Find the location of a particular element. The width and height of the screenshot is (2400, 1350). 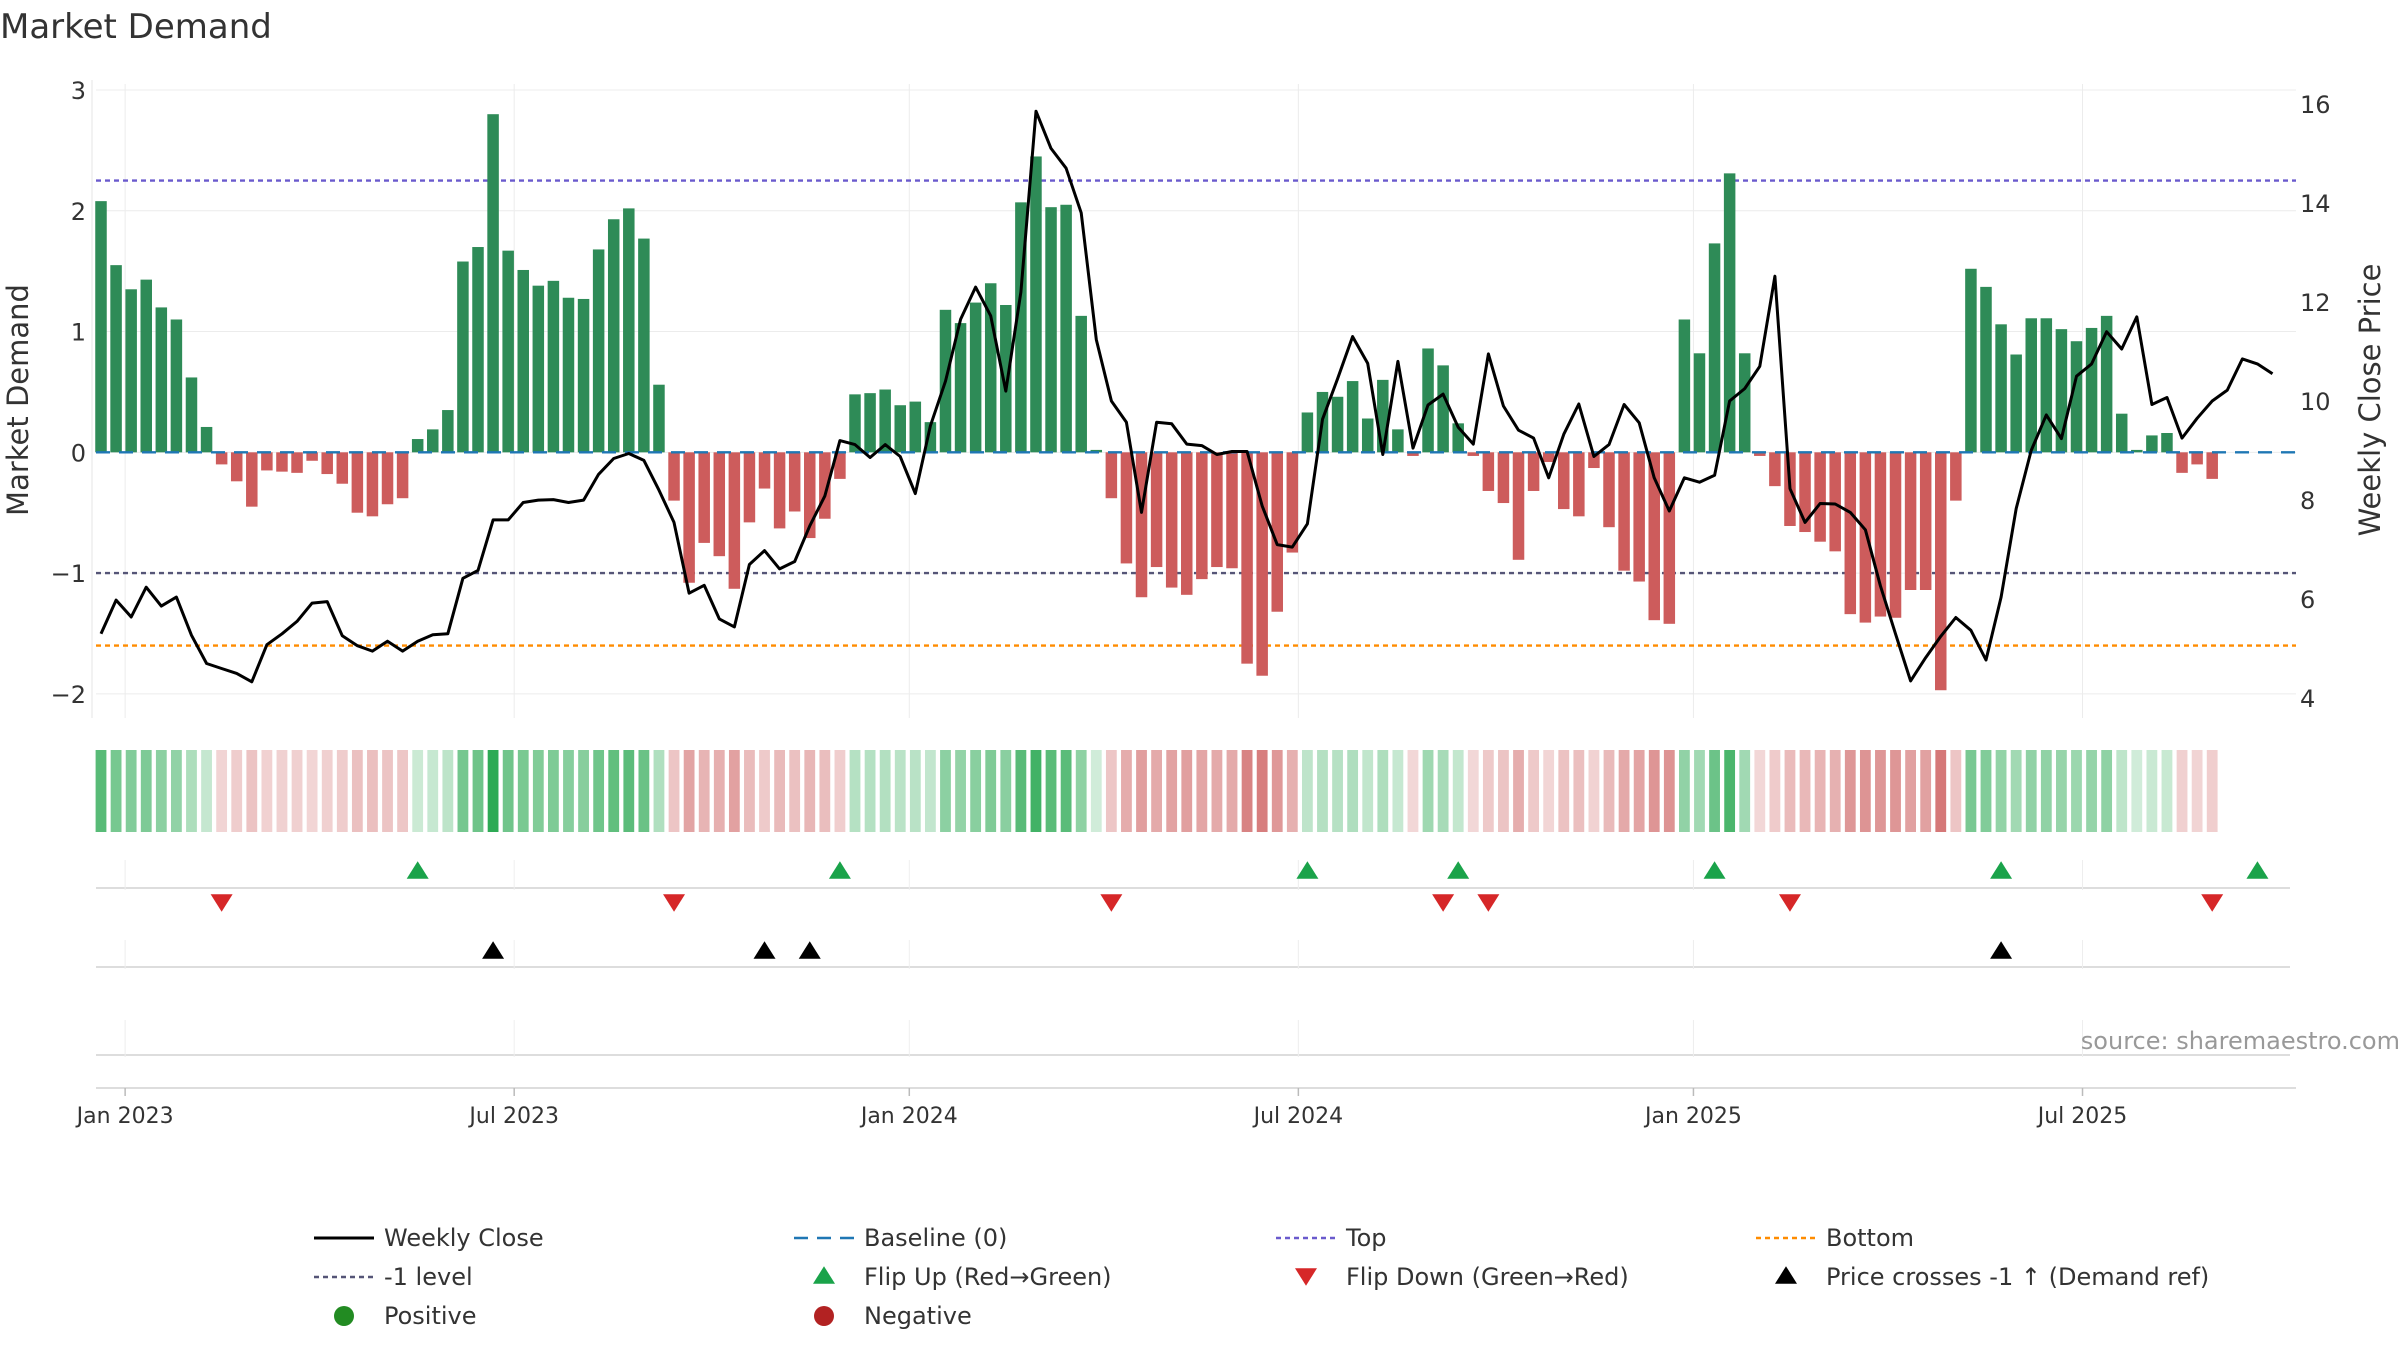

flip-up-marker is located at coordinates (1714, 870).